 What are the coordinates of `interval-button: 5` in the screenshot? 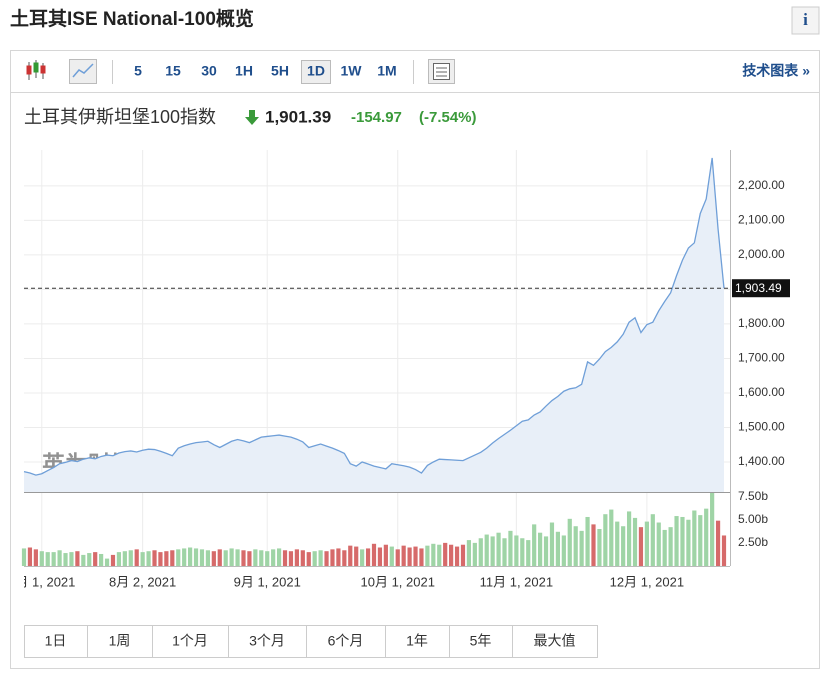 It's located at (138, 71).